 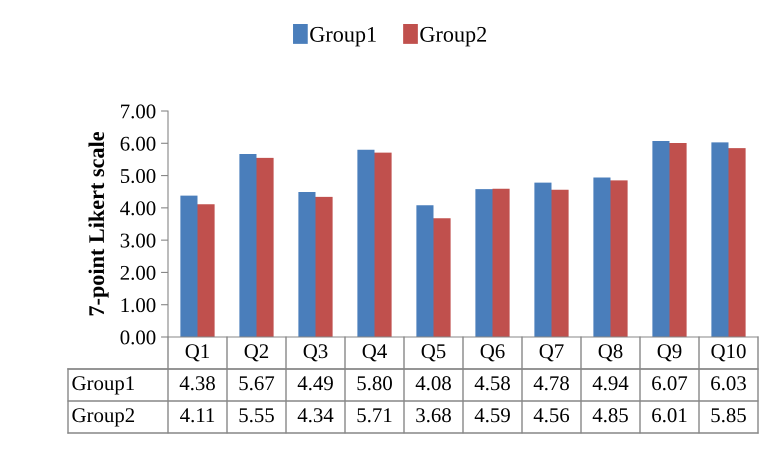 I want to click on data-label: 4.85, so click(x=610, y=415).